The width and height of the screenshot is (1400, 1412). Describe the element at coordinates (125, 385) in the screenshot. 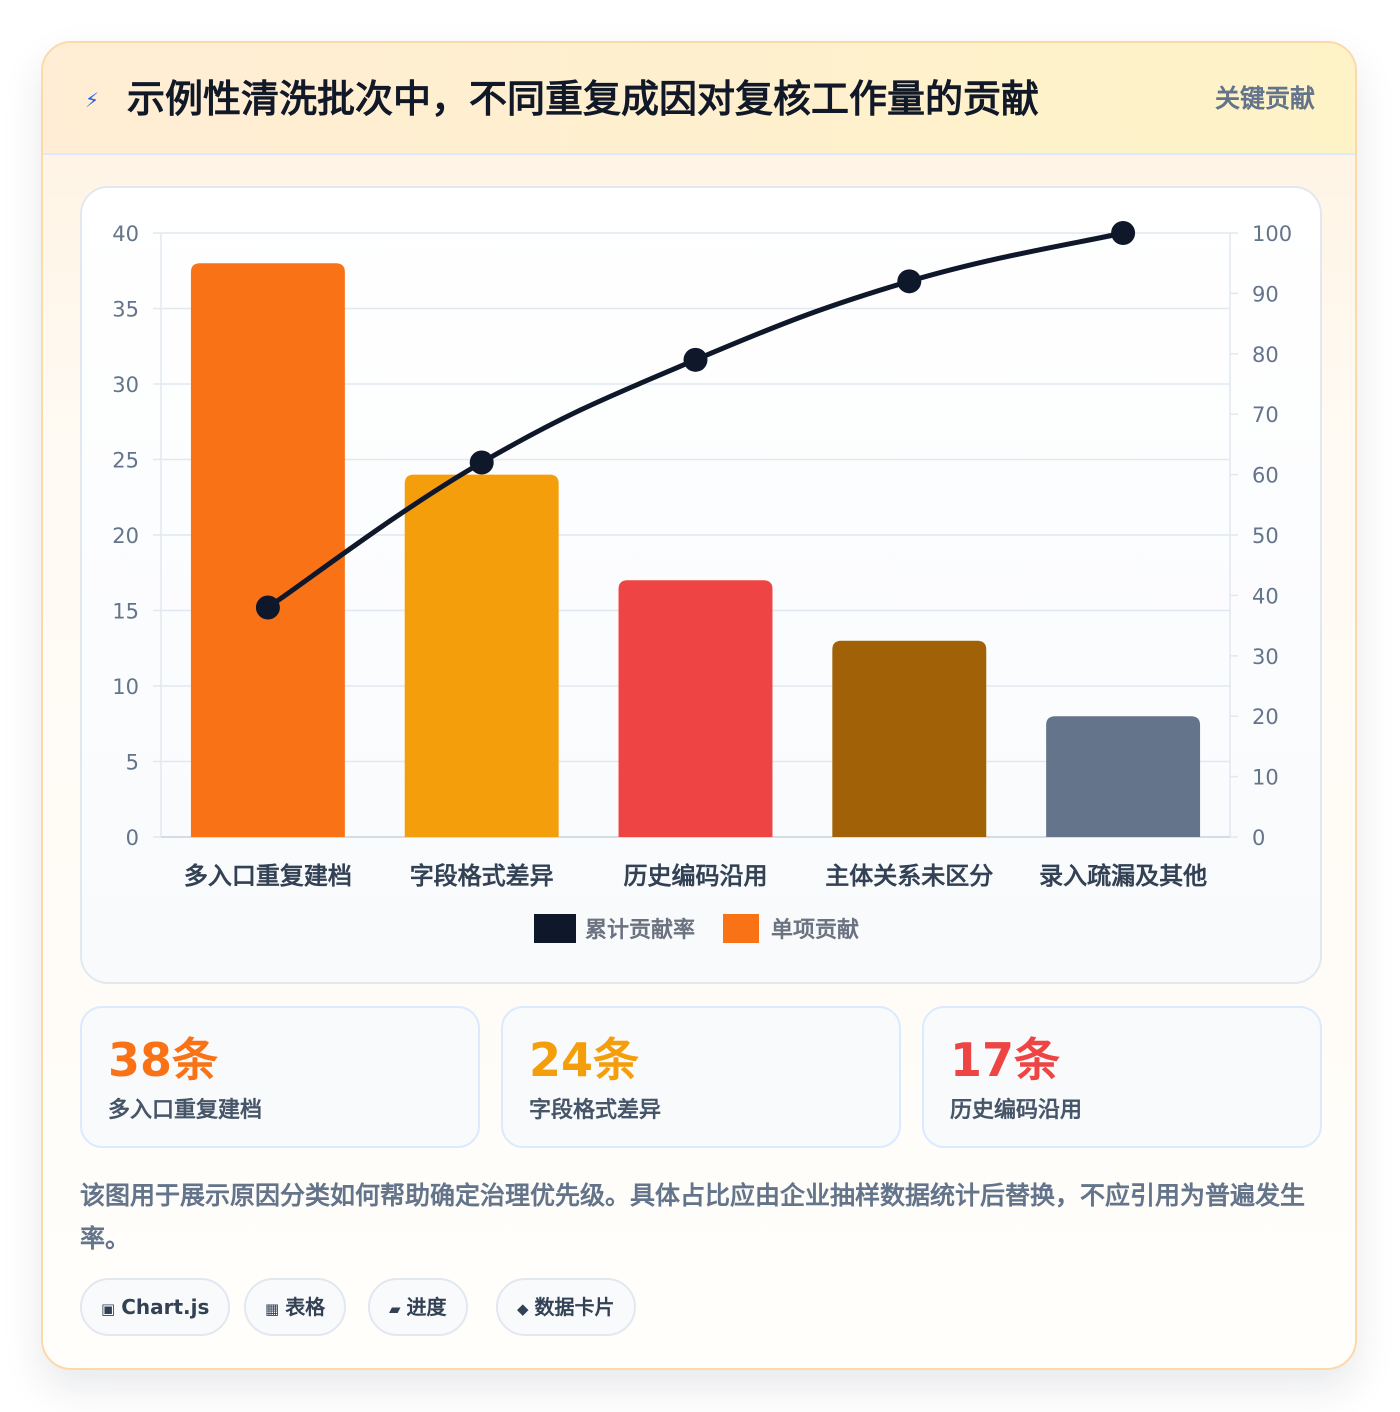

I see `y-tick-label: 30` at that location.